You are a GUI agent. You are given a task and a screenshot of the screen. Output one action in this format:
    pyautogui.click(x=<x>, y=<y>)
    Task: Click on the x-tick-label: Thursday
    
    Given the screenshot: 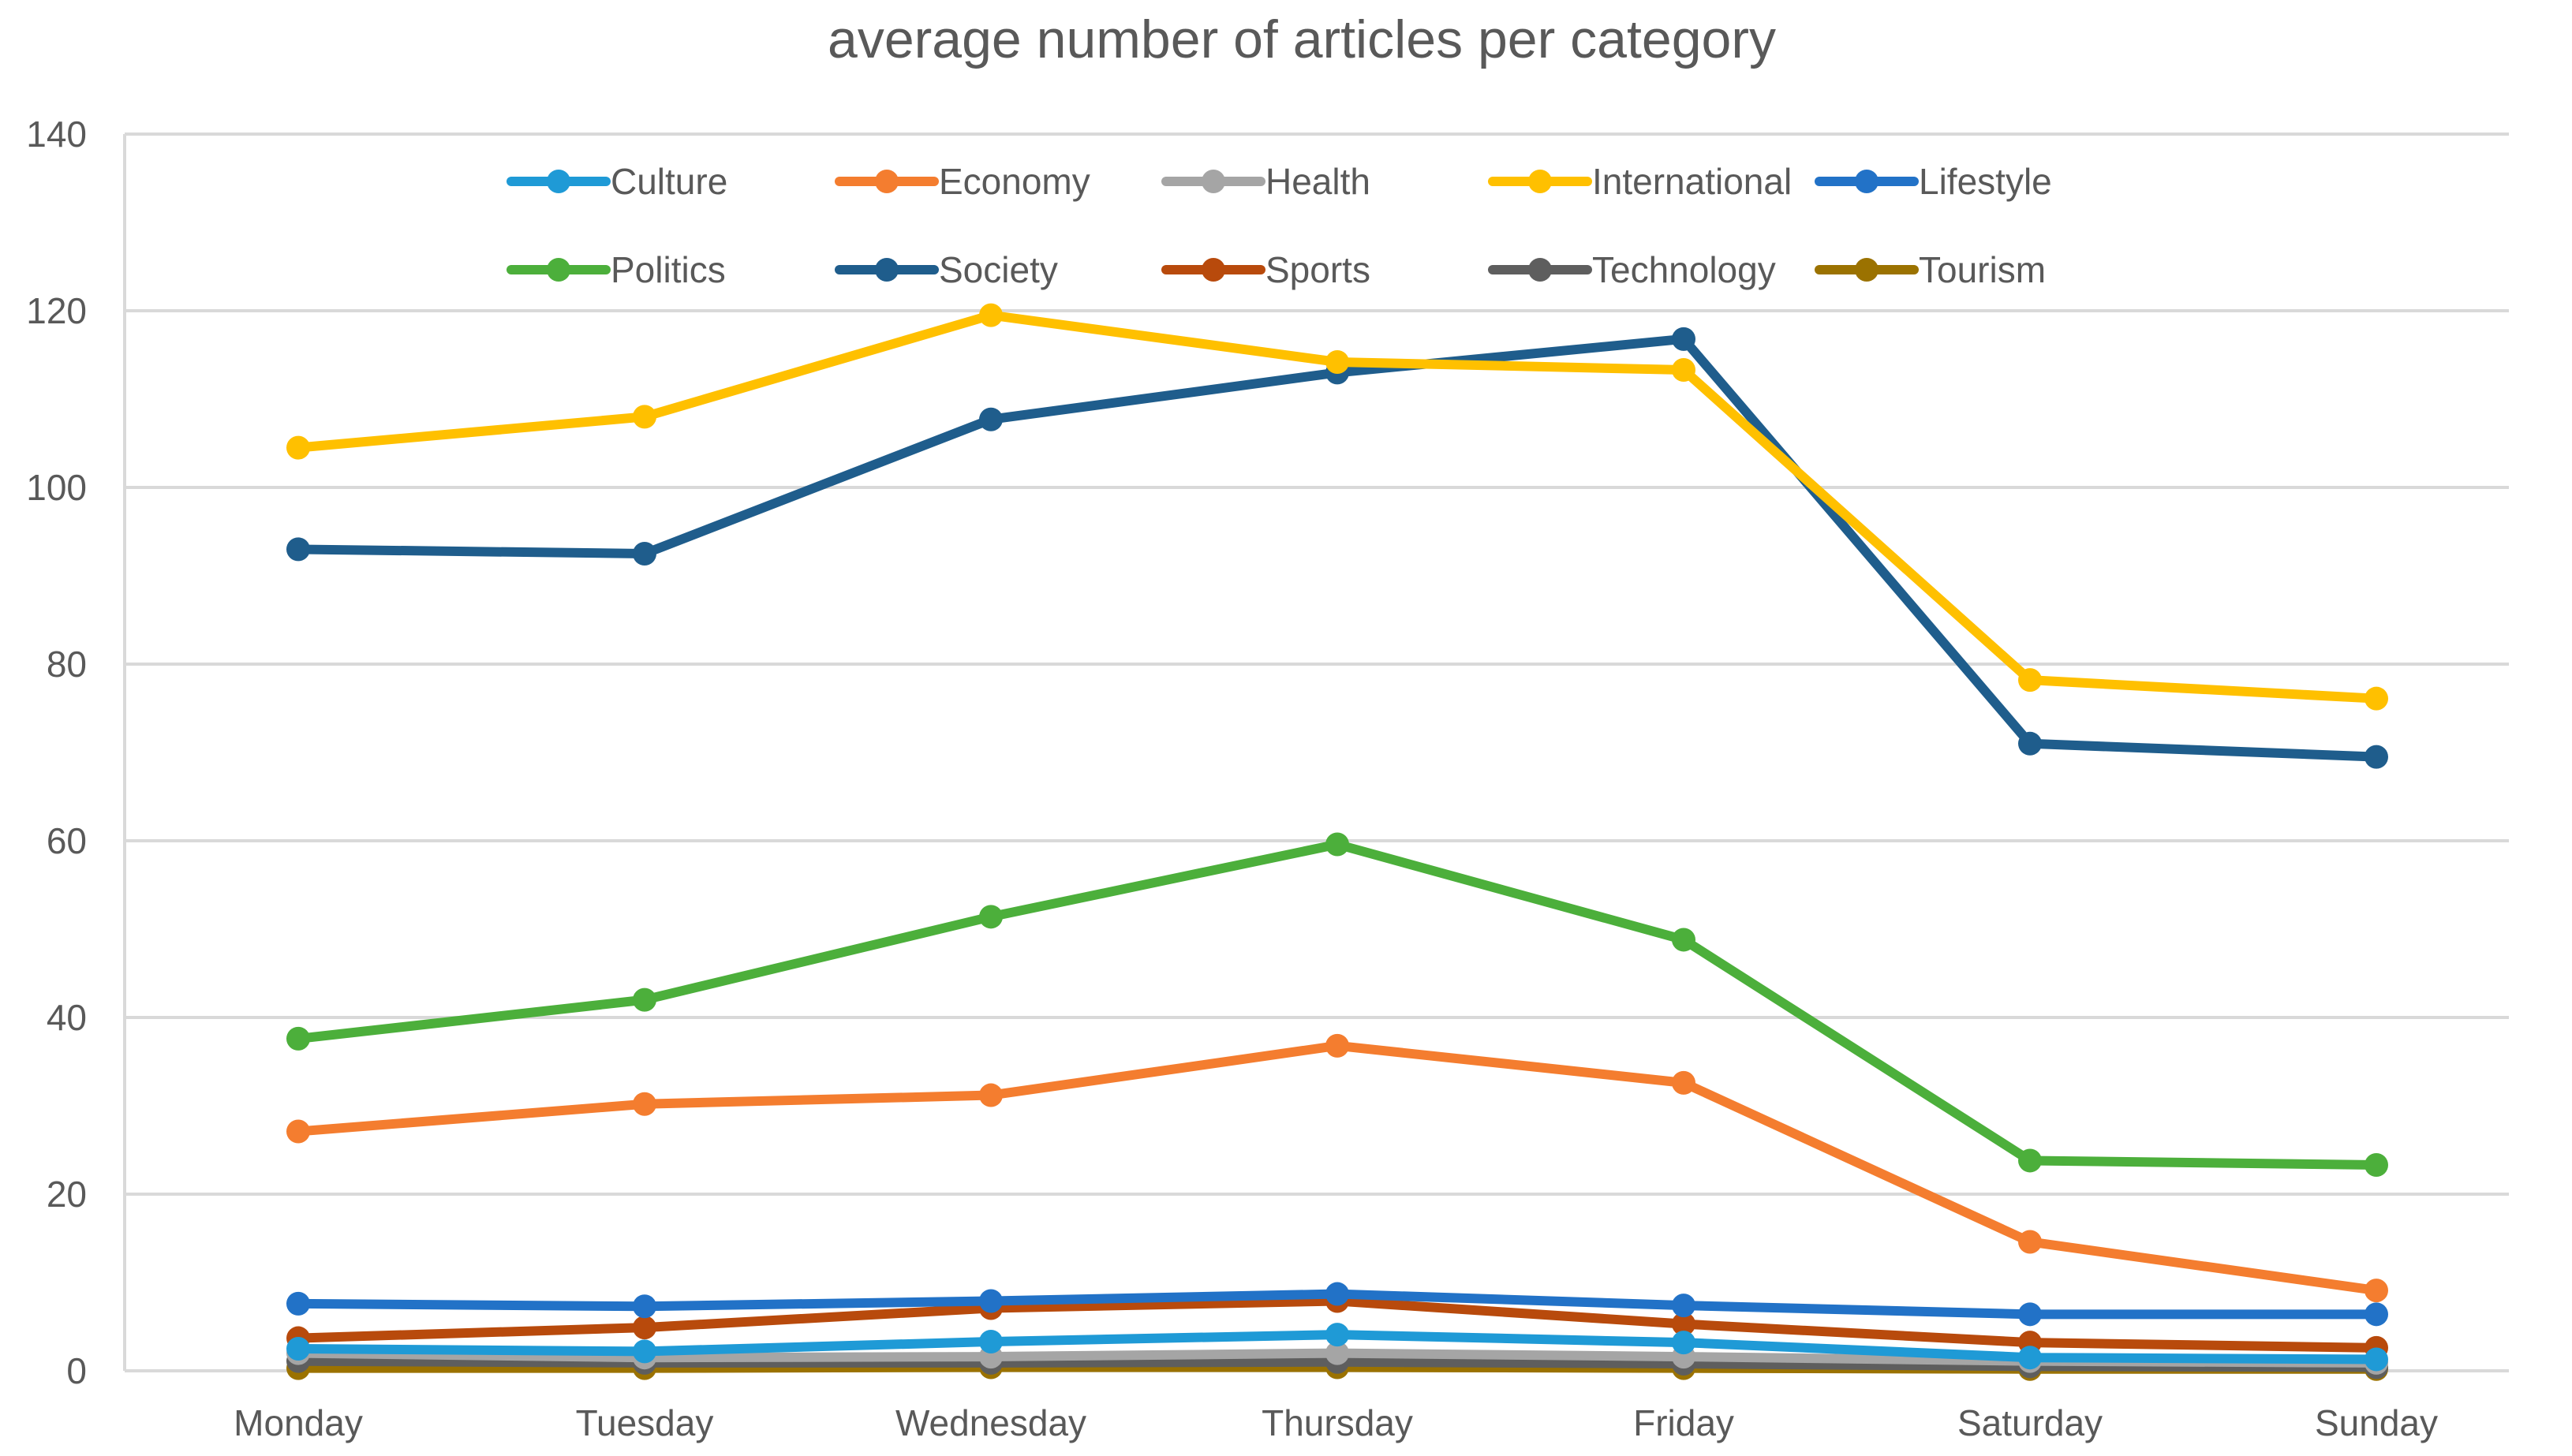 What is the action you would take?
    pyautogui.click(x=1337, y=1422)
    